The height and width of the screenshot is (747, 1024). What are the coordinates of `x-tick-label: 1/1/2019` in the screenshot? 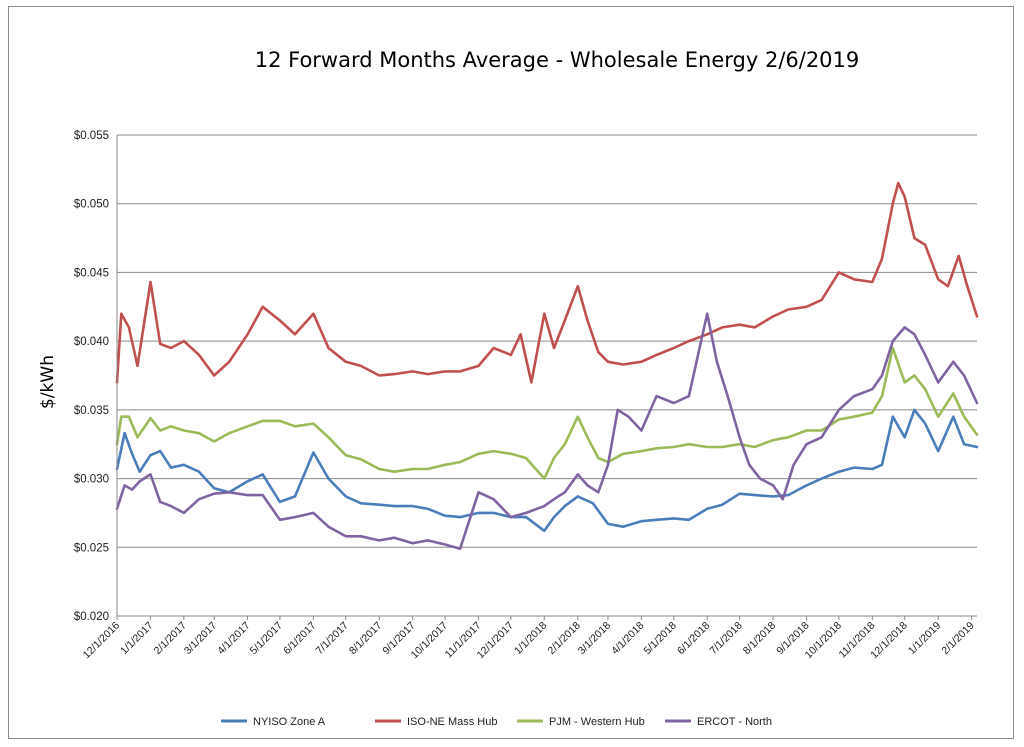 It's located at (924, 638).